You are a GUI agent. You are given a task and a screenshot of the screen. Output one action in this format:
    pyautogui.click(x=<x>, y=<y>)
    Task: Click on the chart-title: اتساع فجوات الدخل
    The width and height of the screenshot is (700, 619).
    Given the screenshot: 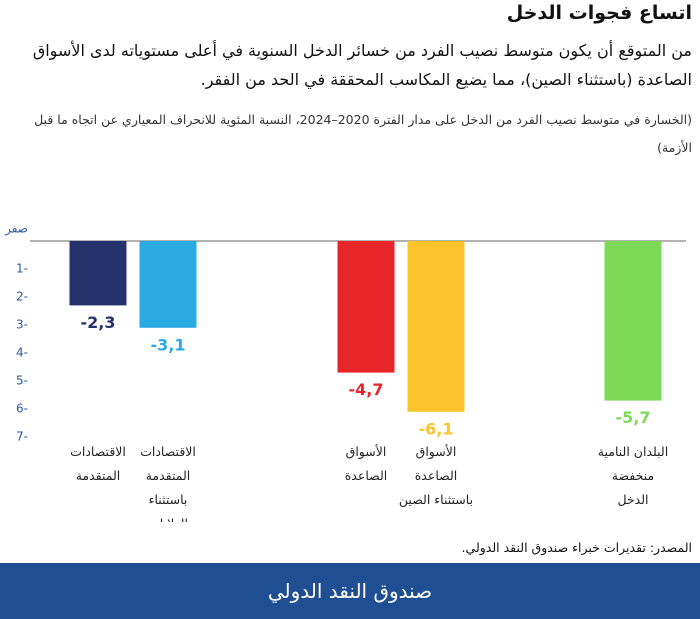 What is the action you would take?
    pyautogui.click(x=599, y=13)
    